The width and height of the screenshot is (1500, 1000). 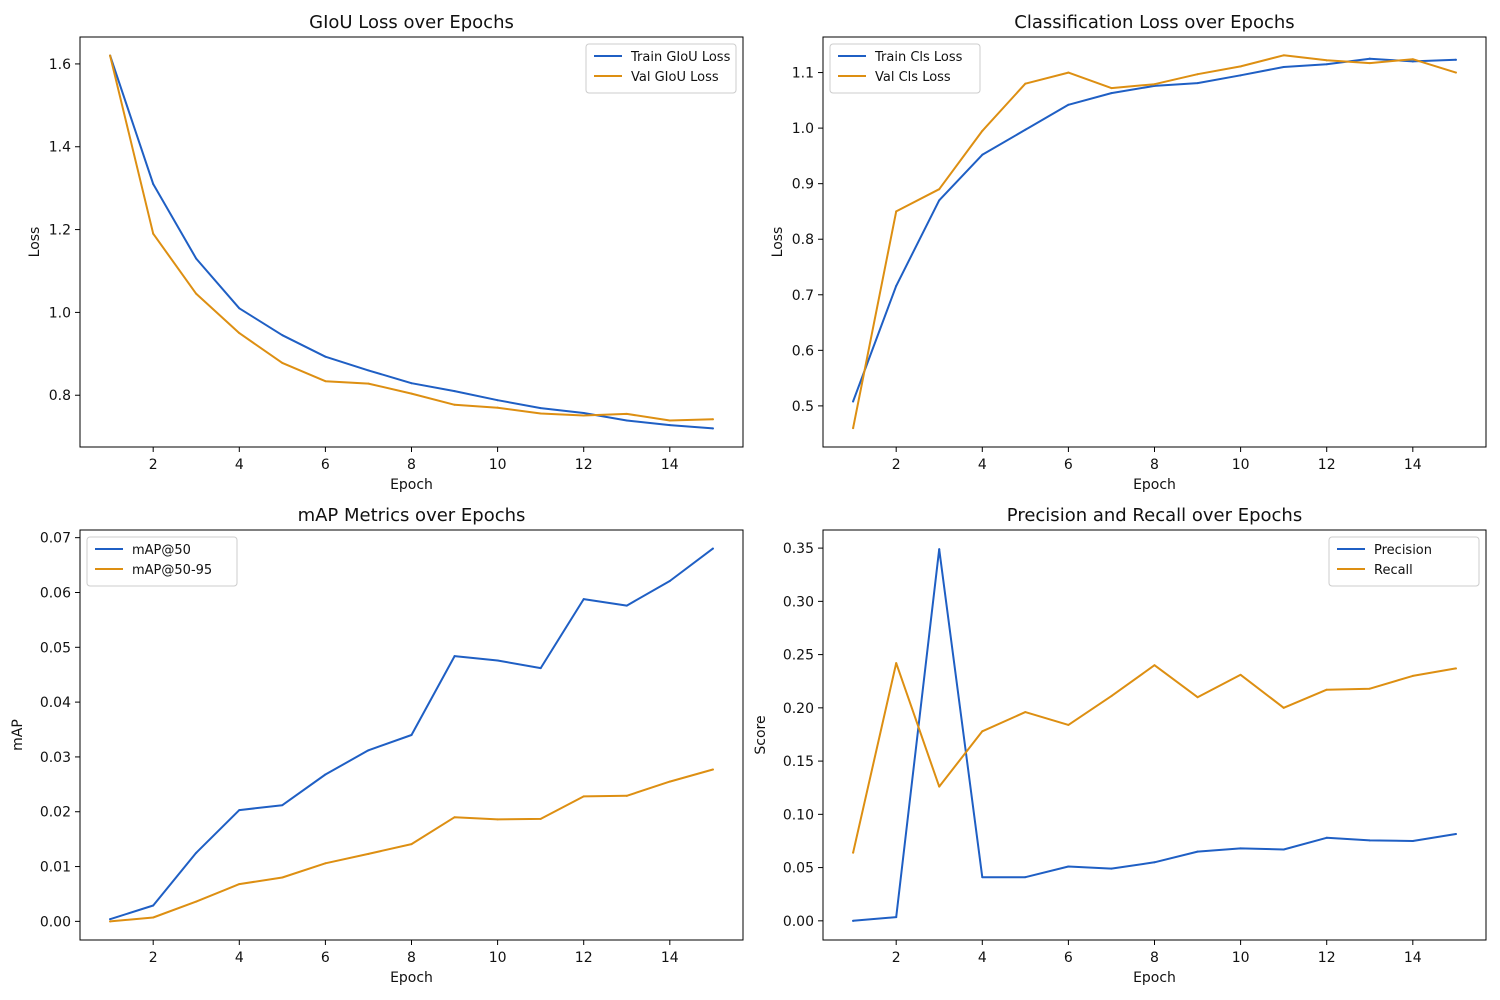 What do you see at coordinates (60, 148) in the screenshot?
I see `y-tick-label: 1.4` at bounding box center [60, 148].